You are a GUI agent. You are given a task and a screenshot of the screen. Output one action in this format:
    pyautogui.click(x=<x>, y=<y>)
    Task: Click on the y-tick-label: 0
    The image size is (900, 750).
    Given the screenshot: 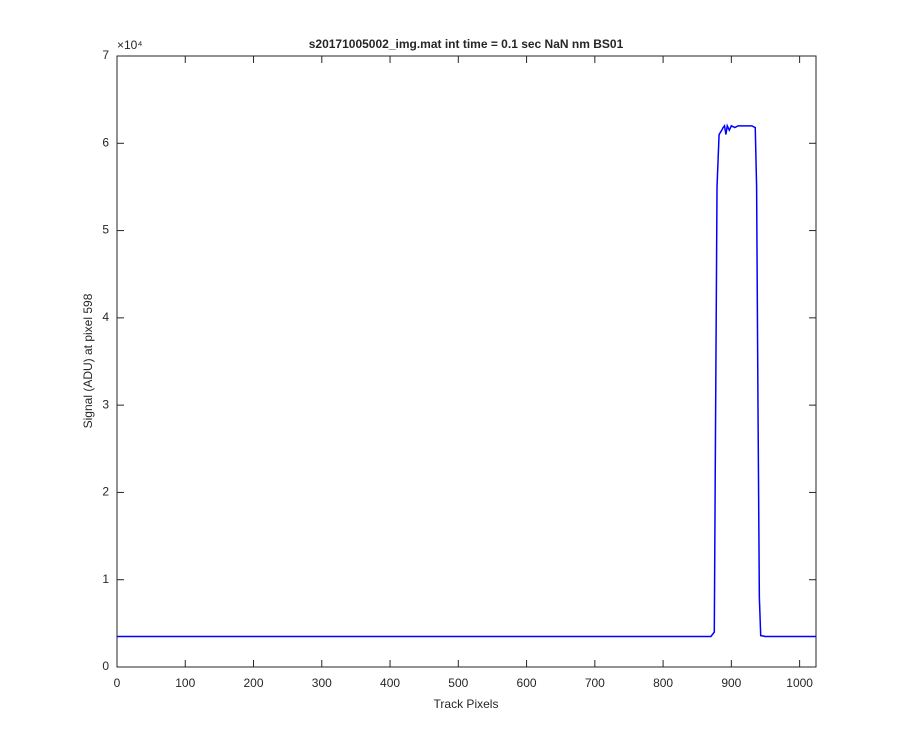 What is the action you would take?
    pyautogui.click(x=105, y=666)
    